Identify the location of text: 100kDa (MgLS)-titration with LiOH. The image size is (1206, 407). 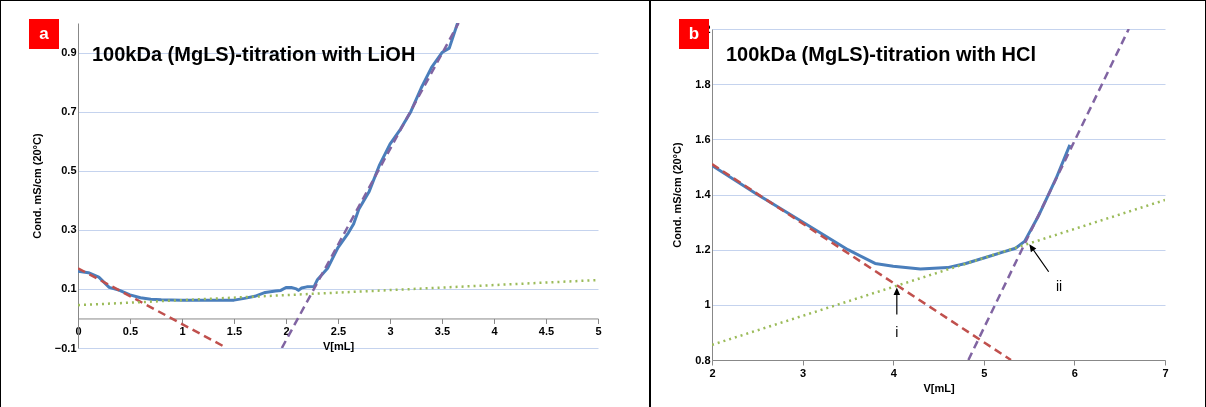
(254, 54).